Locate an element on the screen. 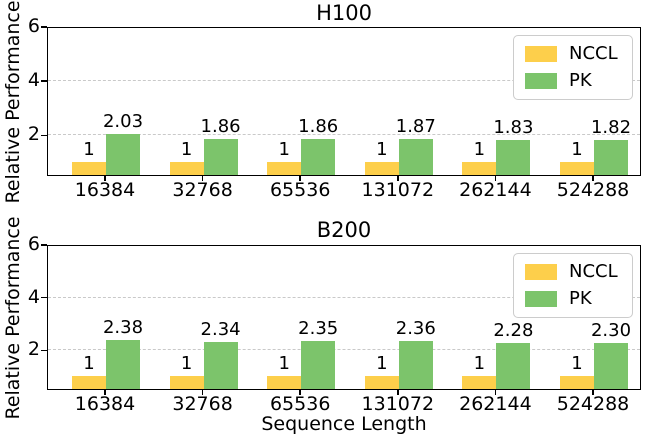 Image resolution: width=648 pixels, height=444 pixels. chart-title: H100 is located at coordinates (344, 13).